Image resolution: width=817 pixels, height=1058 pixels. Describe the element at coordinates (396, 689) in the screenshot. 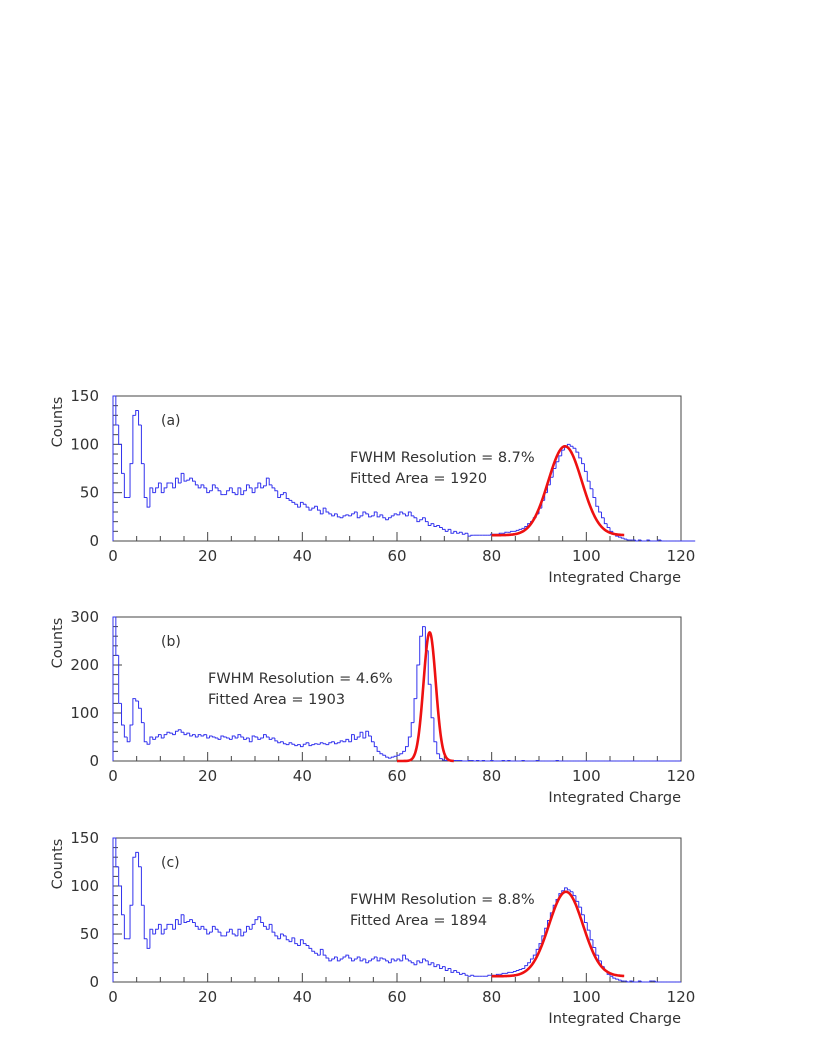

I see `histogram-series` at that location.